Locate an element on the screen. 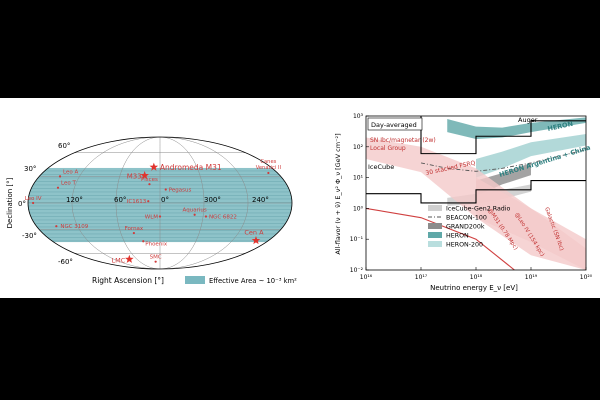  annot-auger: Auger is located at coordinates (528, 120).